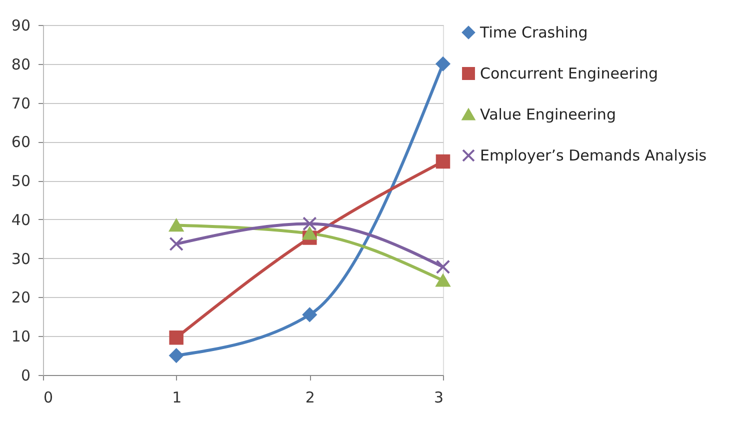 The image size is (744, 433). Describe the element at coordinates (593, 155) in the screenshot. I see `legend-label: Employer’s Demands Analysis` at that location.